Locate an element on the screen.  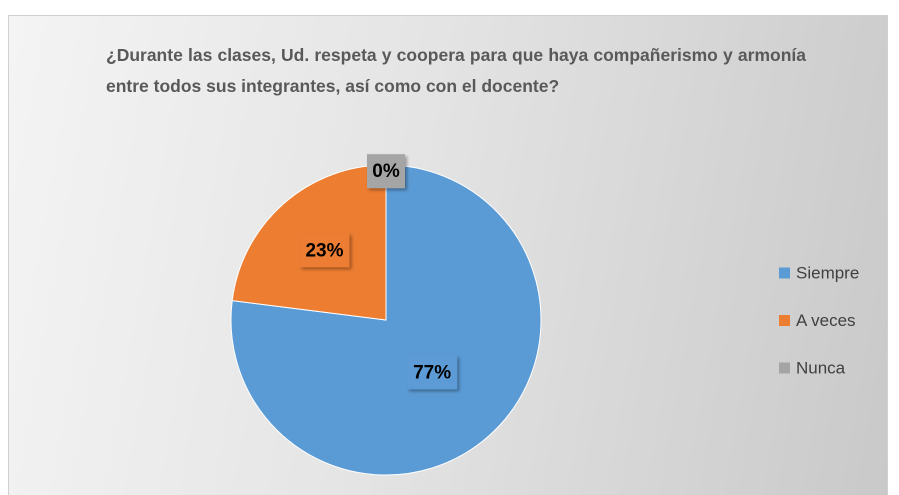
legend-label: Siempre is located at coordinates (827, 272).